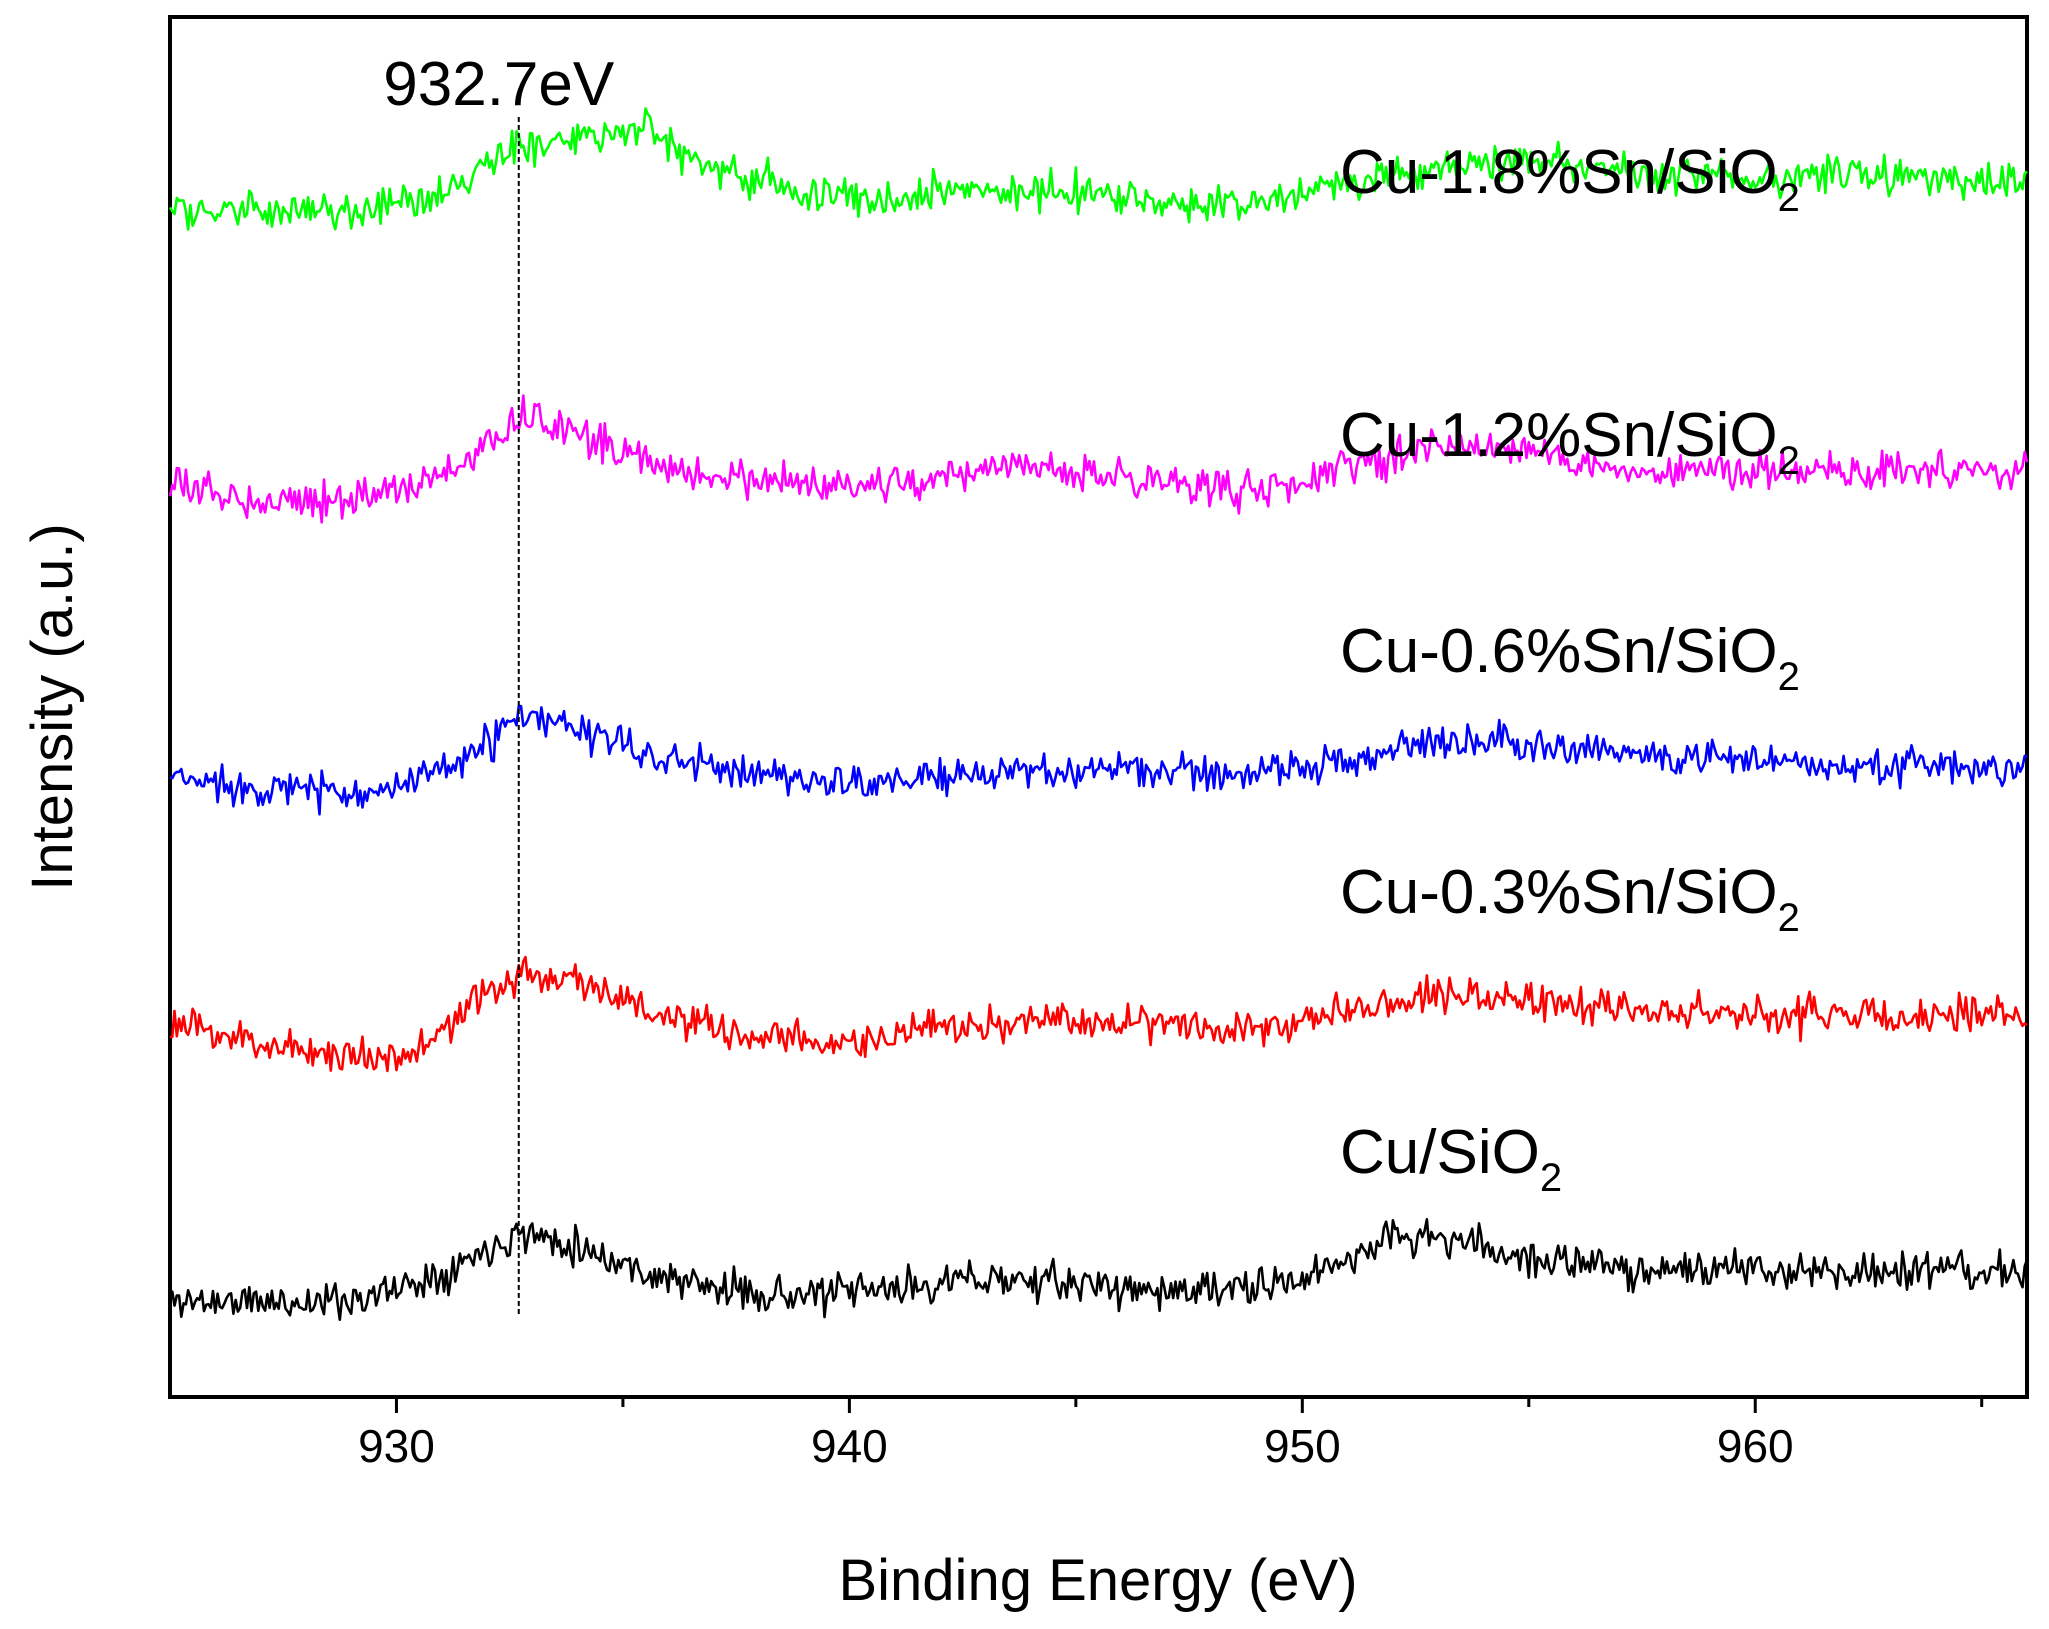  Describe the element at coordinates (1097, 1580) in the screenshot. I see `x-axis-title: Binding Energy (eV)` at that location.